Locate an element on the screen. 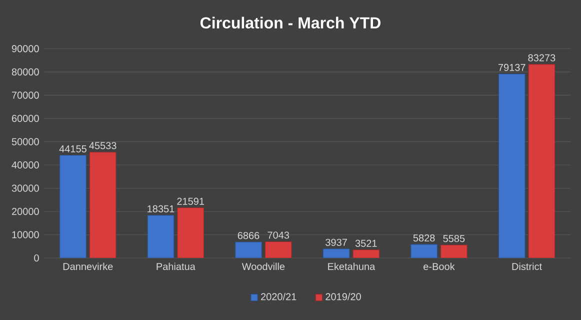 Image resolution: width=581 pixels, height=320 pixels. data-label: 3937 is located at coordinates (336, 242).